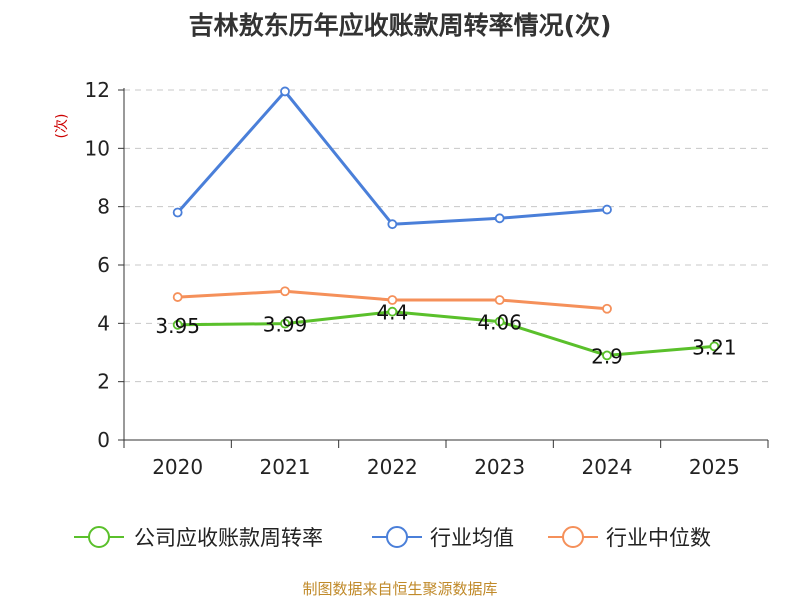 Image resolution: width=800 pixels, height=604 pixels. Describe the element at coordinates (103, 382) in the screenshot. I see `y-tick-label-2: 2` at that location.